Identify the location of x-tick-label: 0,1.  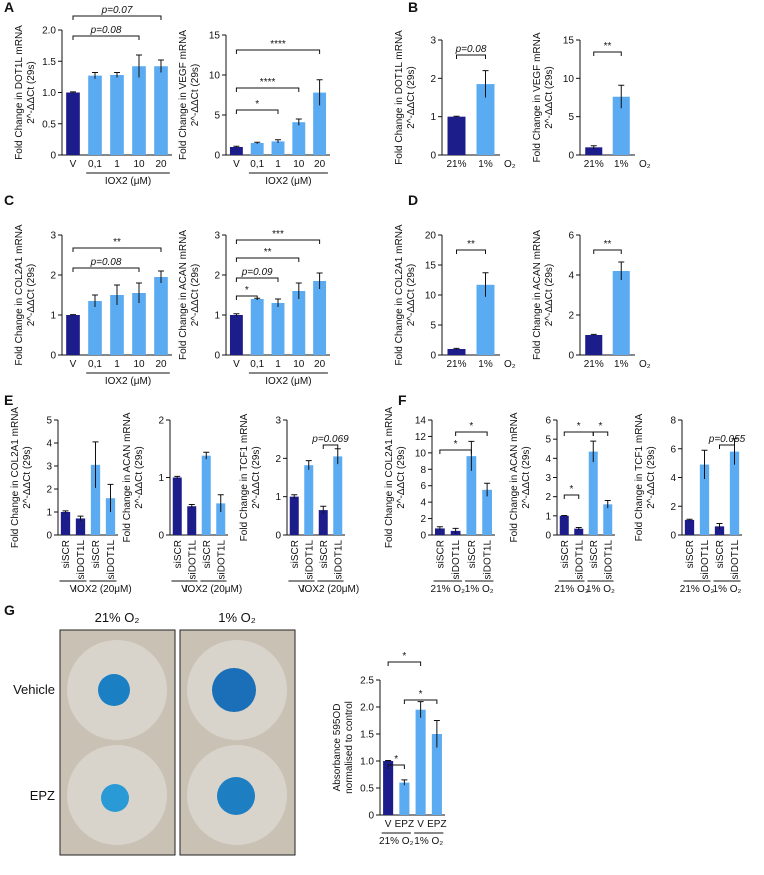
(95, 164).